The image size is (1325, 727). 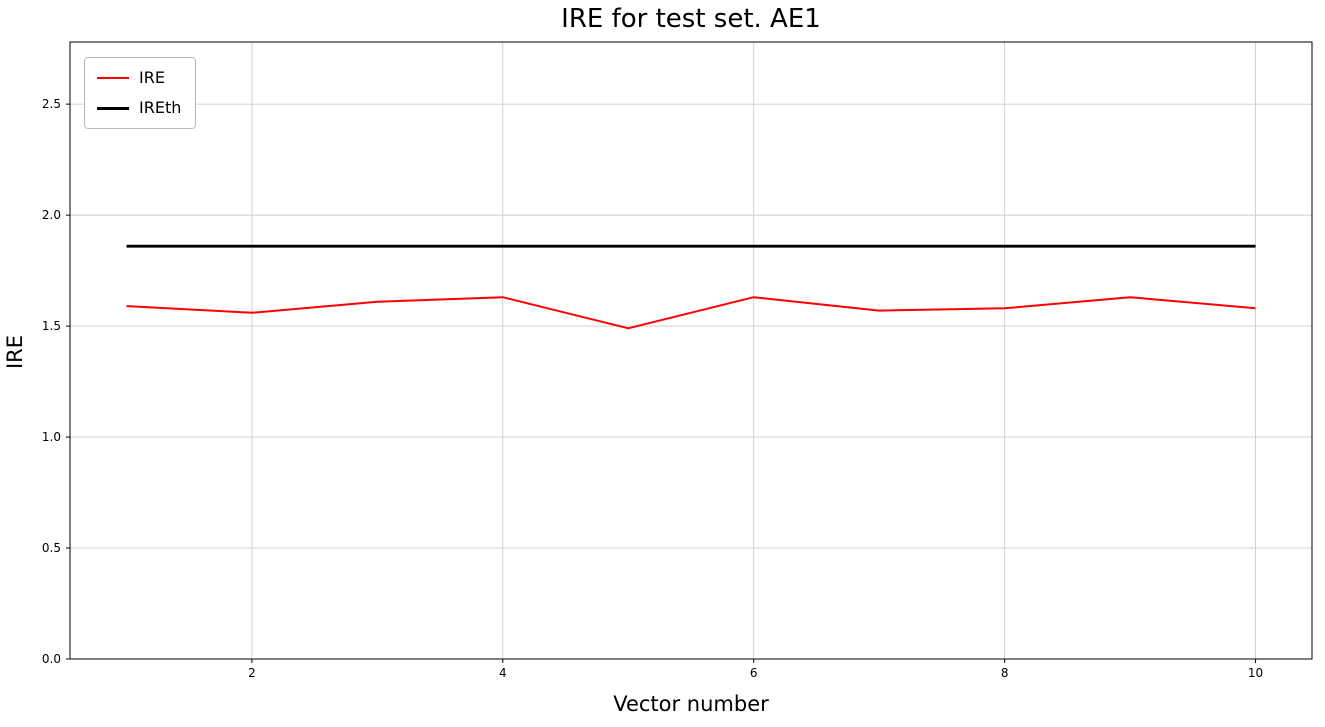 What do you see at coordinates (15, 352) in the screenshot?
I see `y-axis-label: IRE` at bounding box center [15, 352].